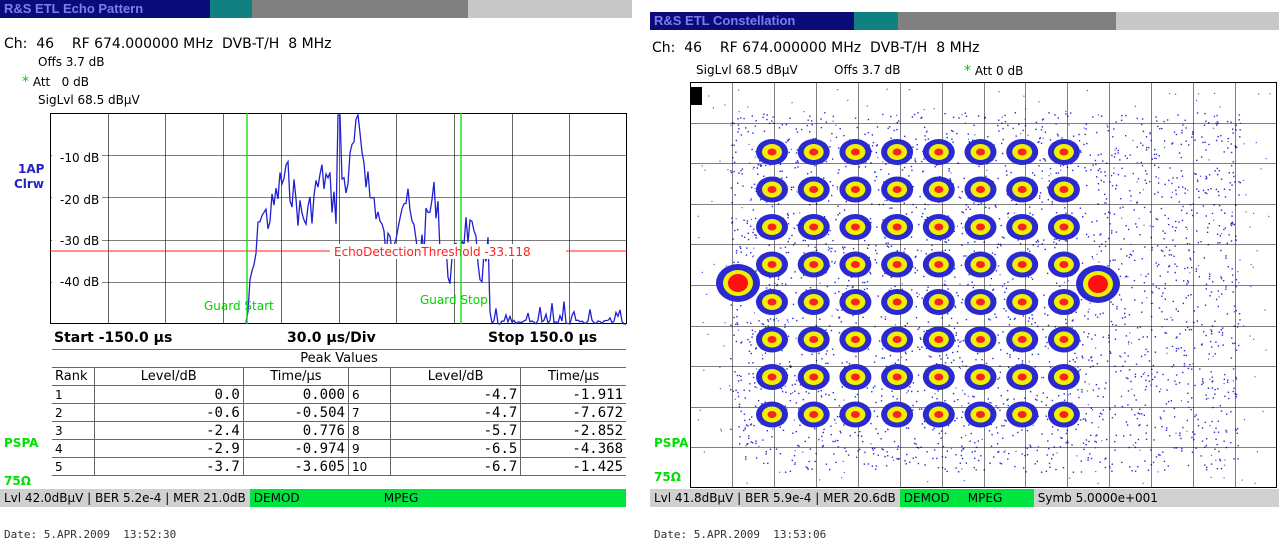  Describe the element at coordinates (77, 199) in the screenshot. I see `tick-bg` at that location.